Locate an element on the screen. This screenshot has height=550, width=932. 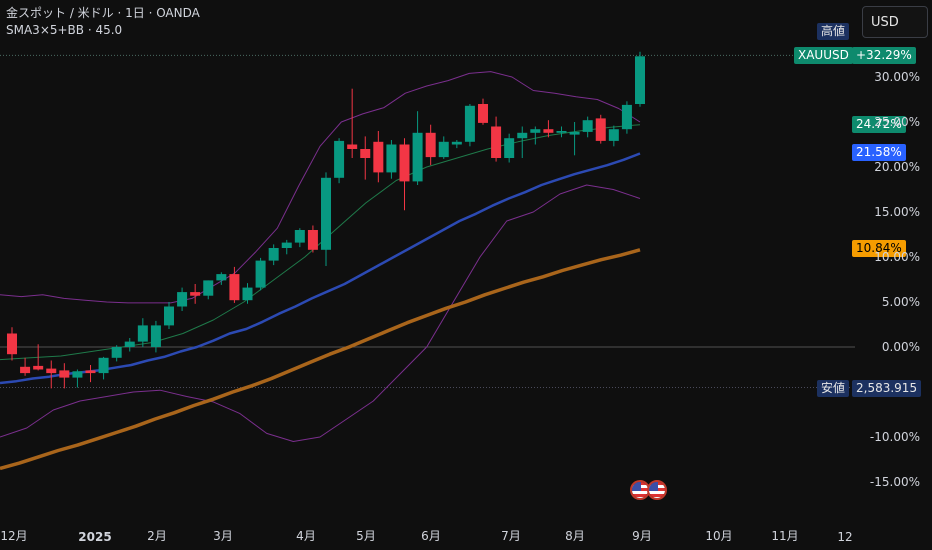
sma-long-label: 10.84% is located at coordinates (879, 248).